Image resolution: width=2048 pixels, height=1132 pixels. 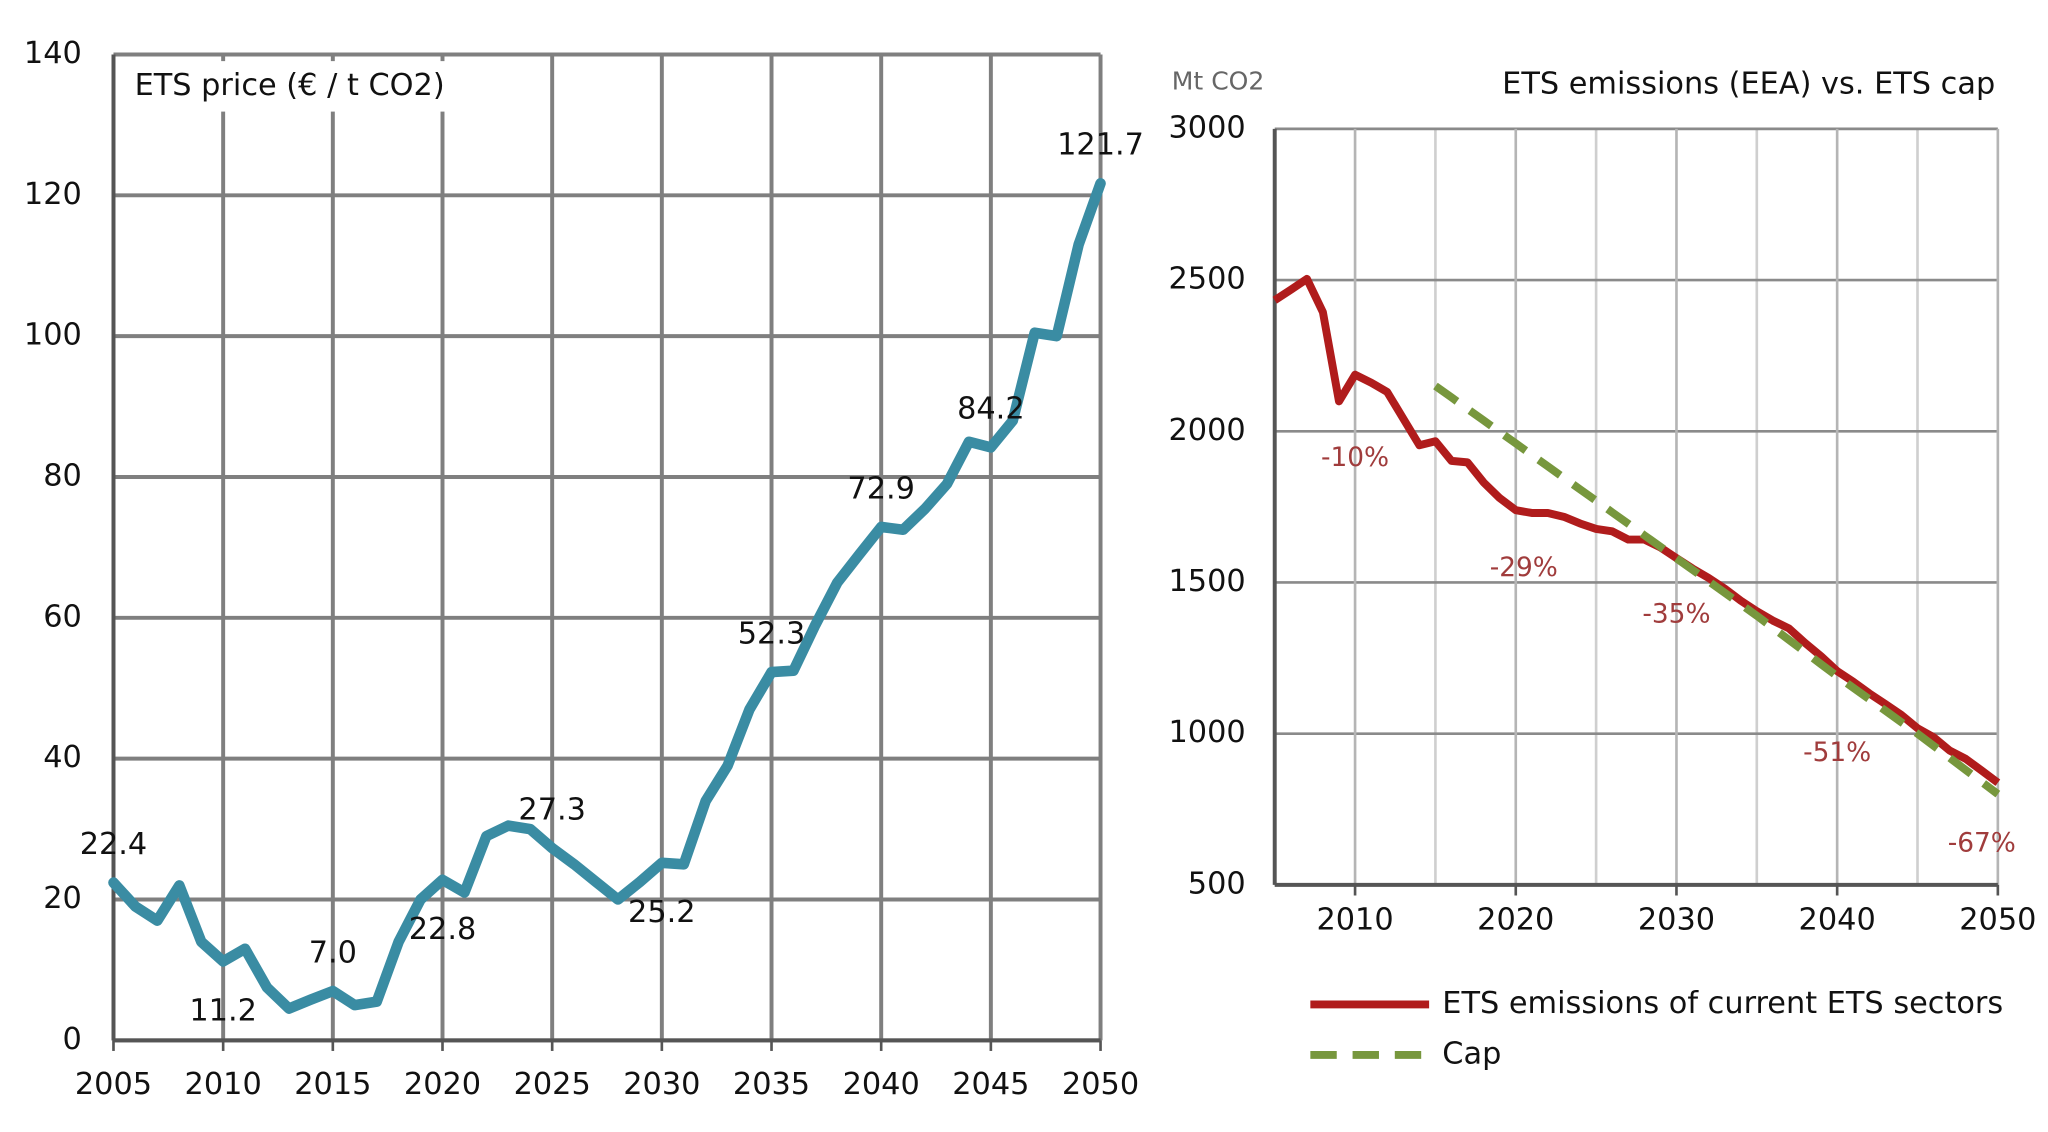 I want to click on annotation: -10%, so click(x=1355, y=457).